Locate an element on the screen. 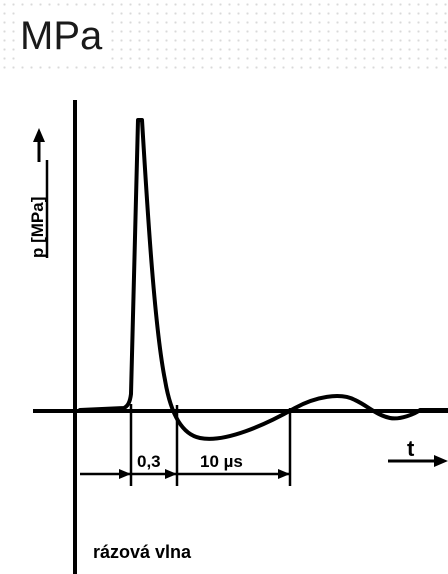  interval-2-label: 10 µs is located at coordinates (221, 461).